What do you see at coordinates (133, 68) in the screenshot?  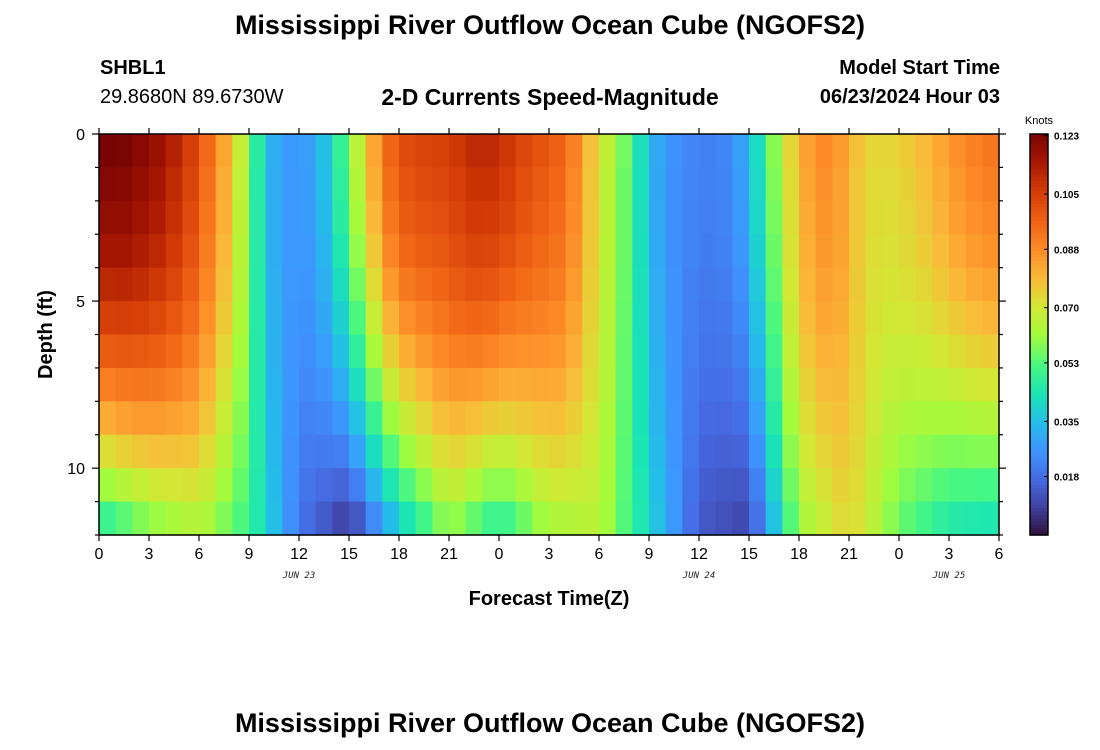 I see `station-id: SHBL1` at bounding box center [133, 68].